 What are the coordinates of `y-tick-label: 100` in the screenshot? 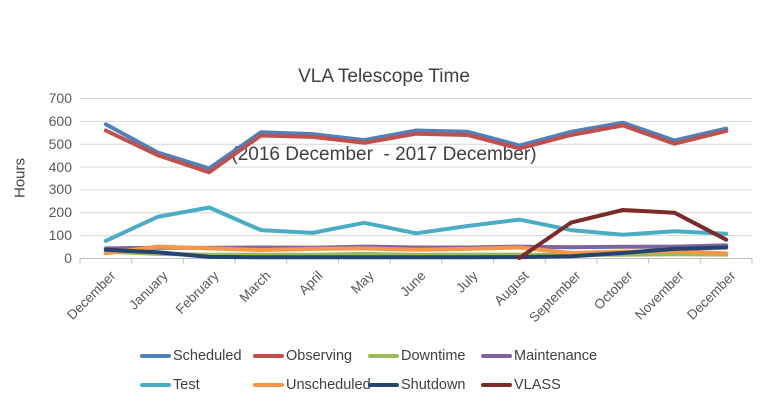 It's located at (60, 235).